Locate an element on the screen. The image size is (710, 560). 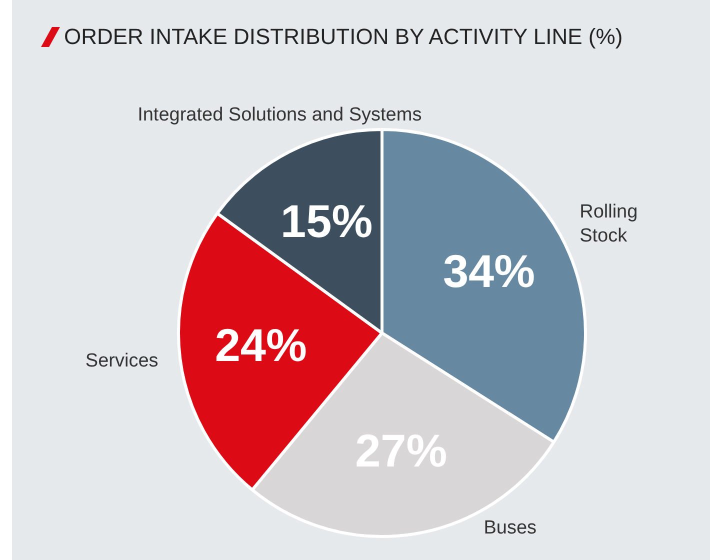
slice-label: Rolling Stock is located at coordinates (609, 224).